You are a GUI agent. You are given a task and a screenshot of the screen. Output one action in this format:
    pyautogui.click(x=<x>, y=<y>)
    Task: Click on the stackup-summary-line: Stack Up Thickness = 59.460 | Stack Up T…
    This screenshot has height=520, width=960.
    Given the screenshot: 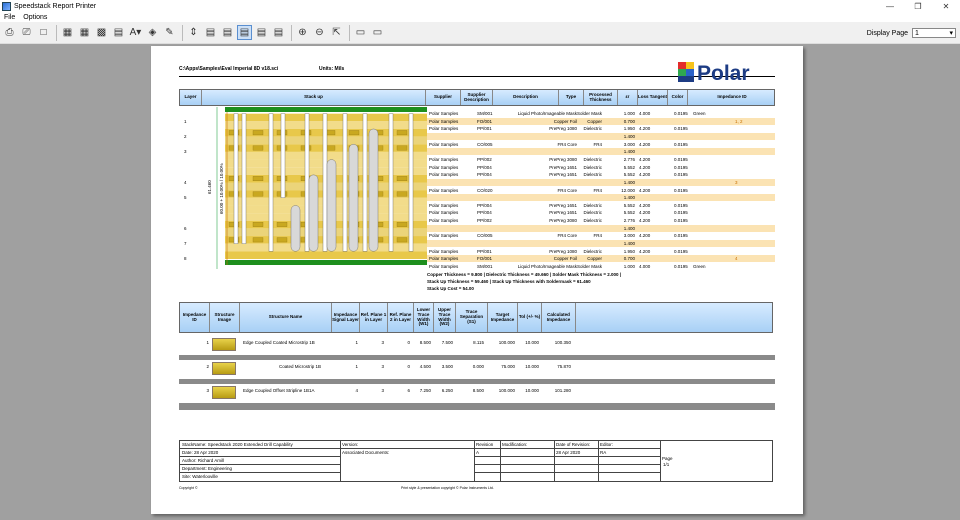 What is the action you would take?
    pyautogui.click(x=509, y=281)
    